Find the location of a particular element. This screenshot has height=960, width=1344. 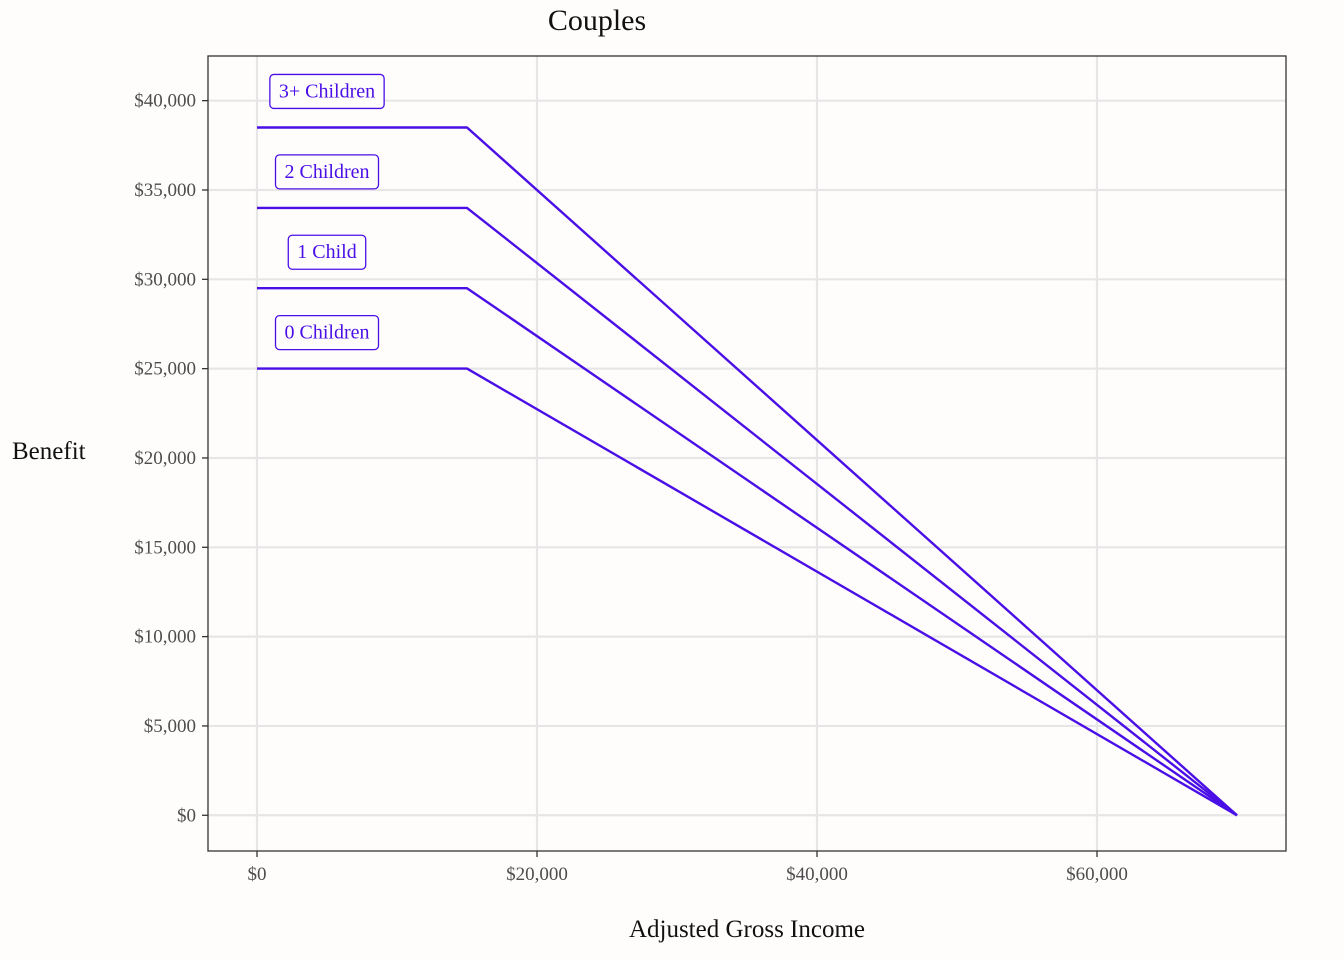

series-label-0: 0 Children is located at coordinates (327, 332).